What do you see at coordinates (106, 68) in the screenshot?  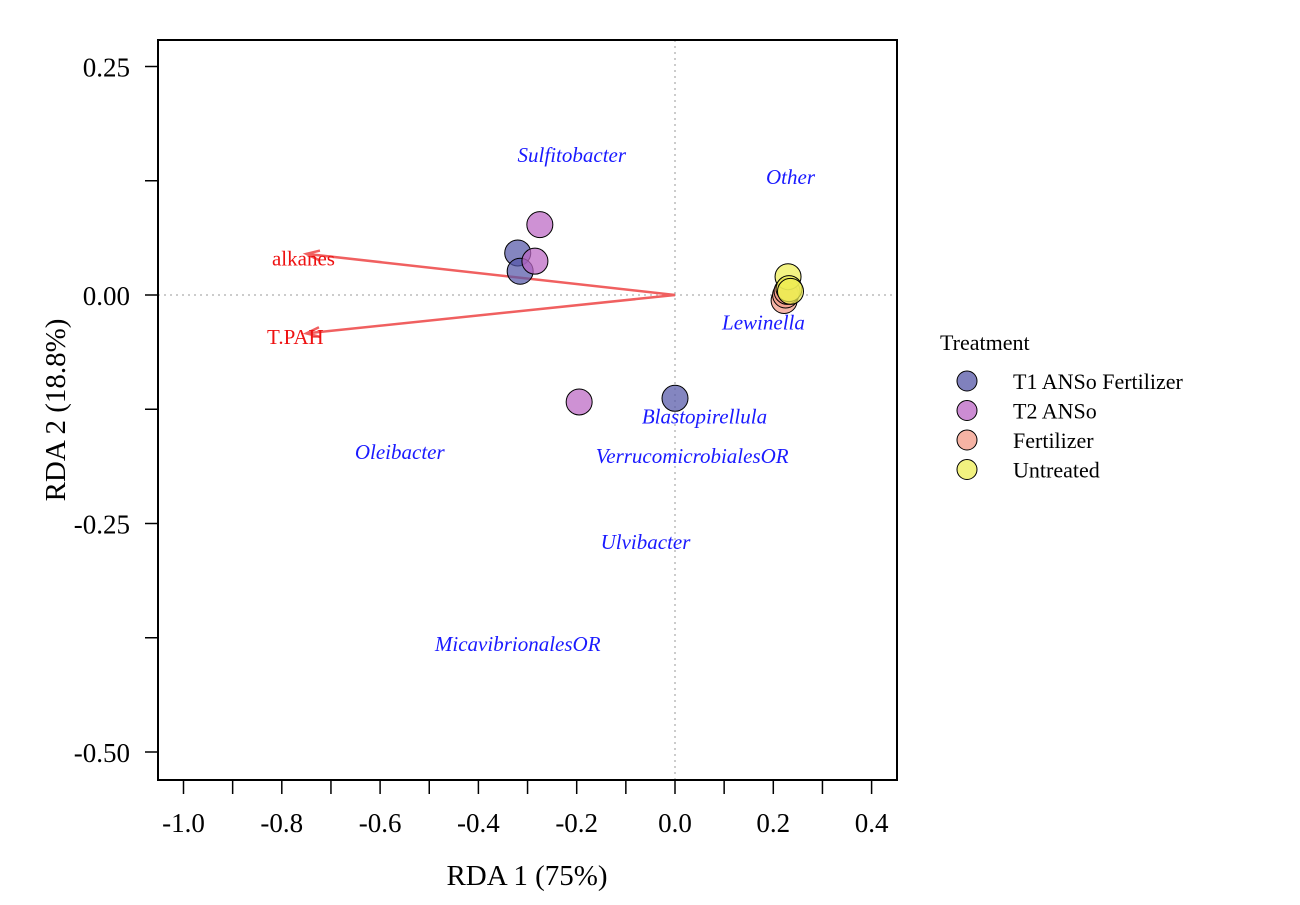 I see `y-tick-label: 0.25` at bounding box center [106, 68].